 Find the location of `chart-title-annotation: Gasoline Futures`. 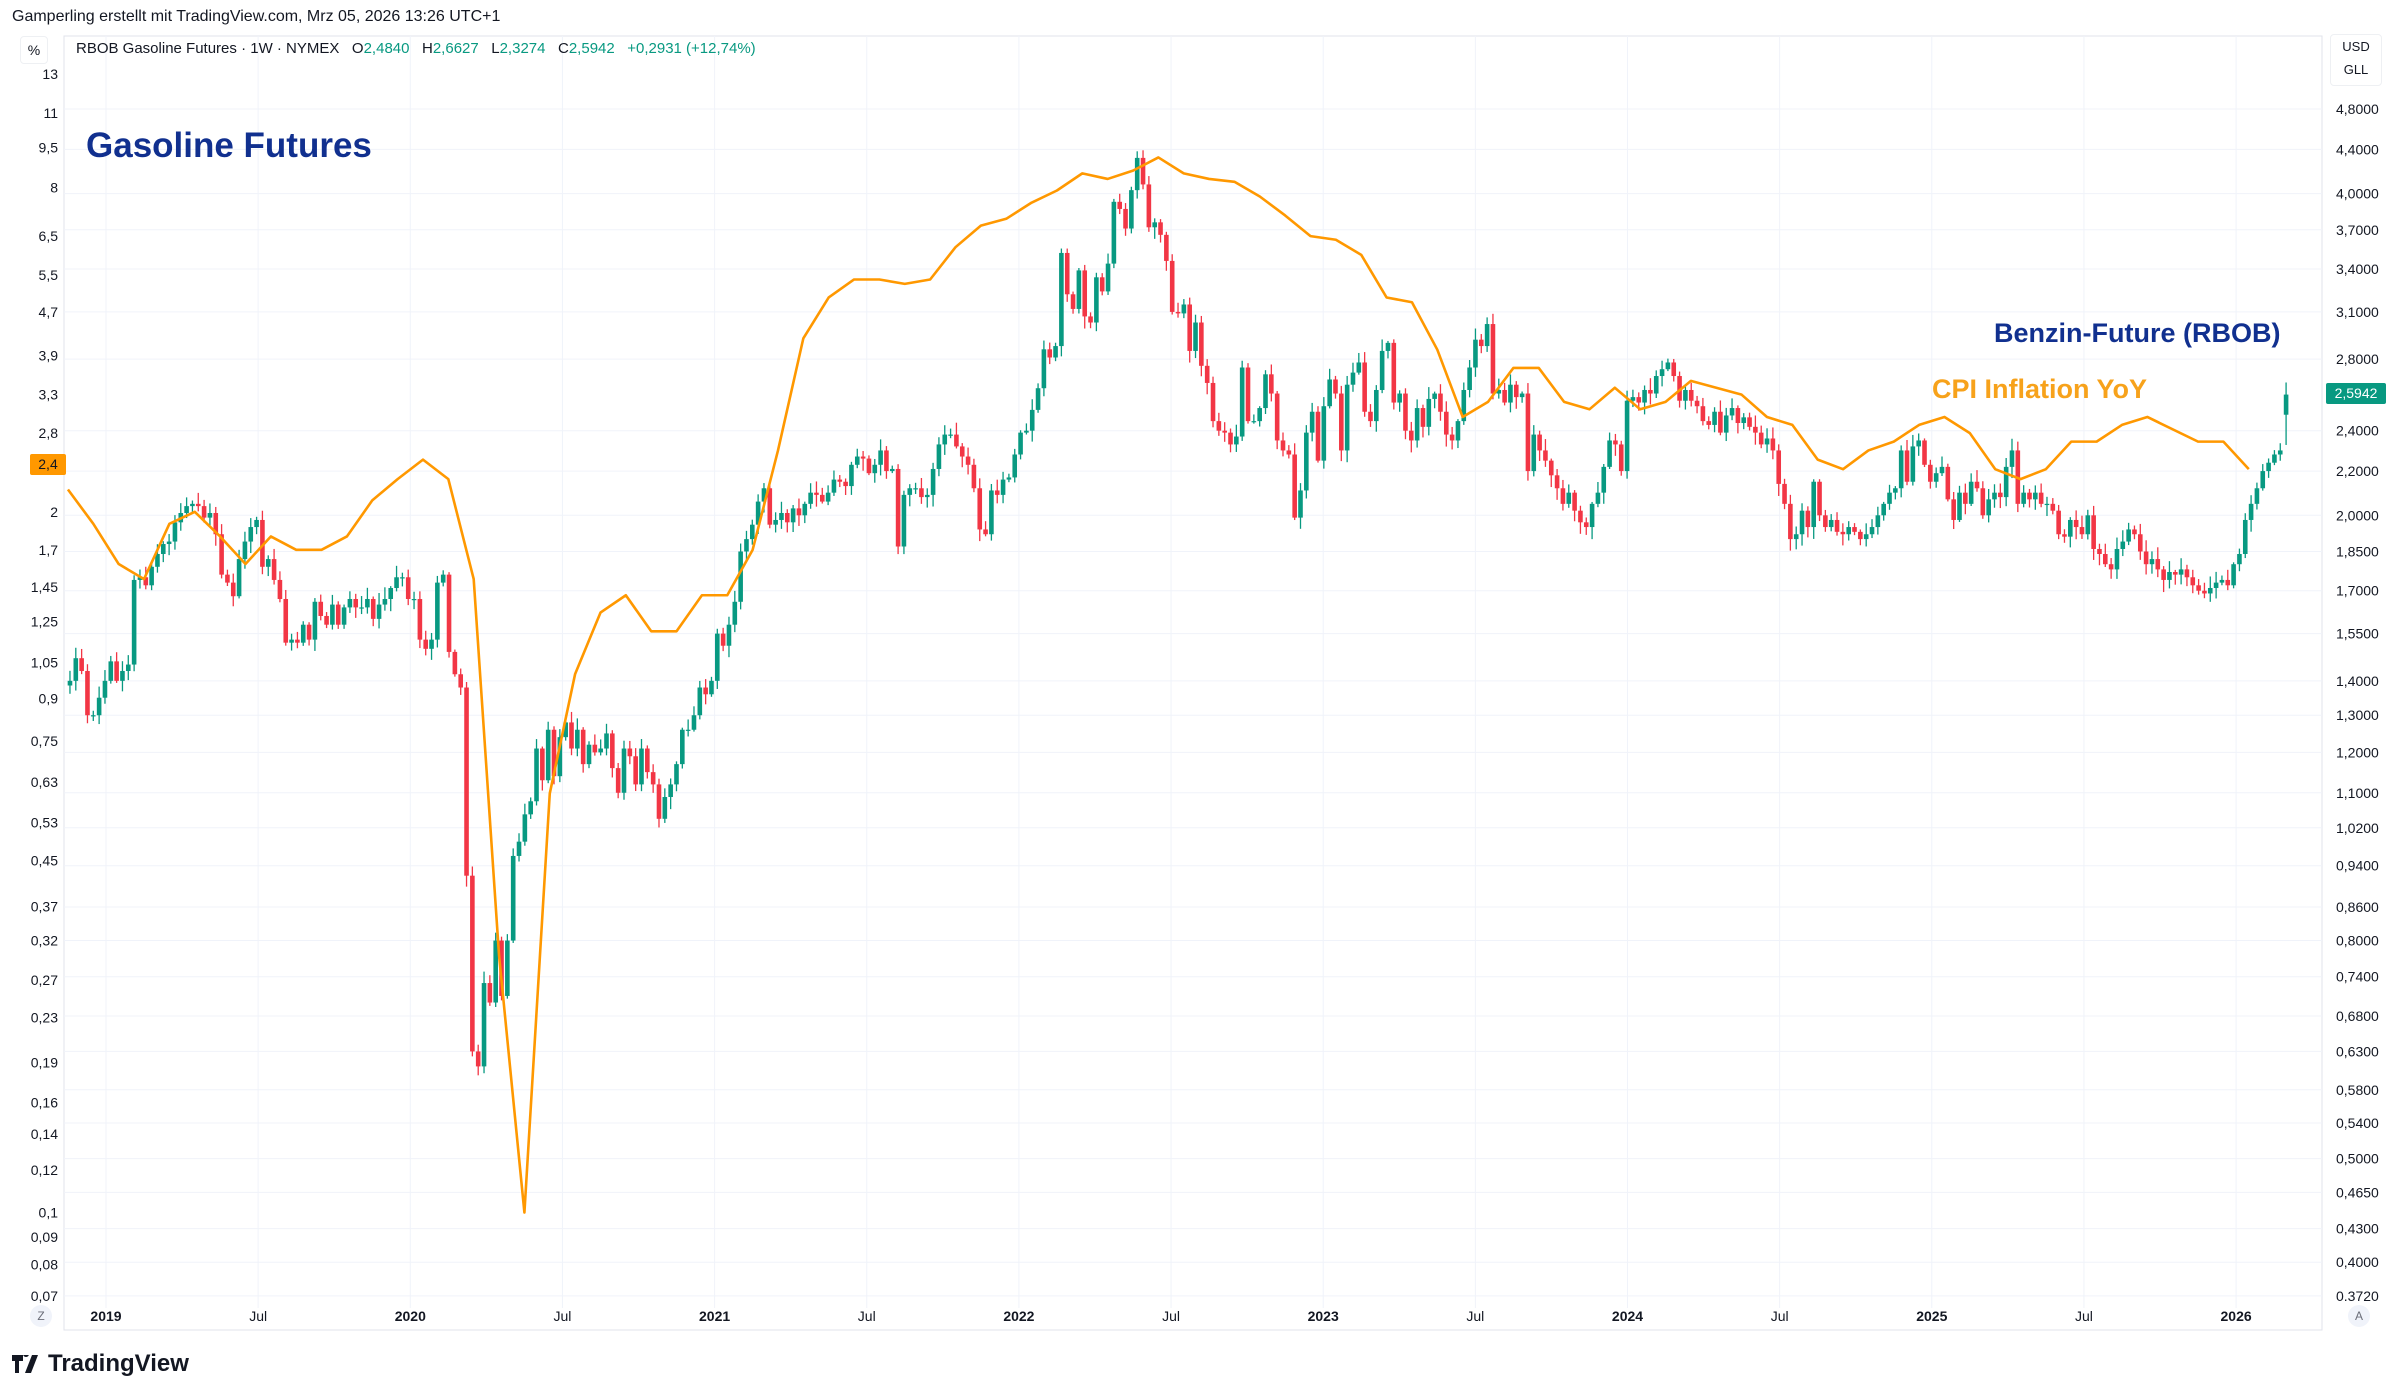

chart-title-annotation: Gasoline Futures is located at coordinates (229, 145).